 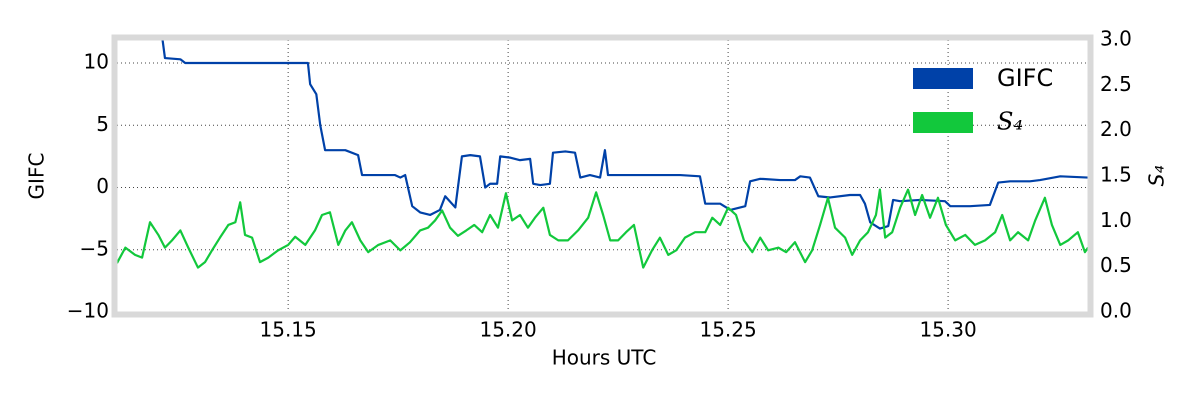 What do you see at coordinates (983, 100) in the screenshot?
I see `legend: GIFC S₄` at bounding box center [983, 100].